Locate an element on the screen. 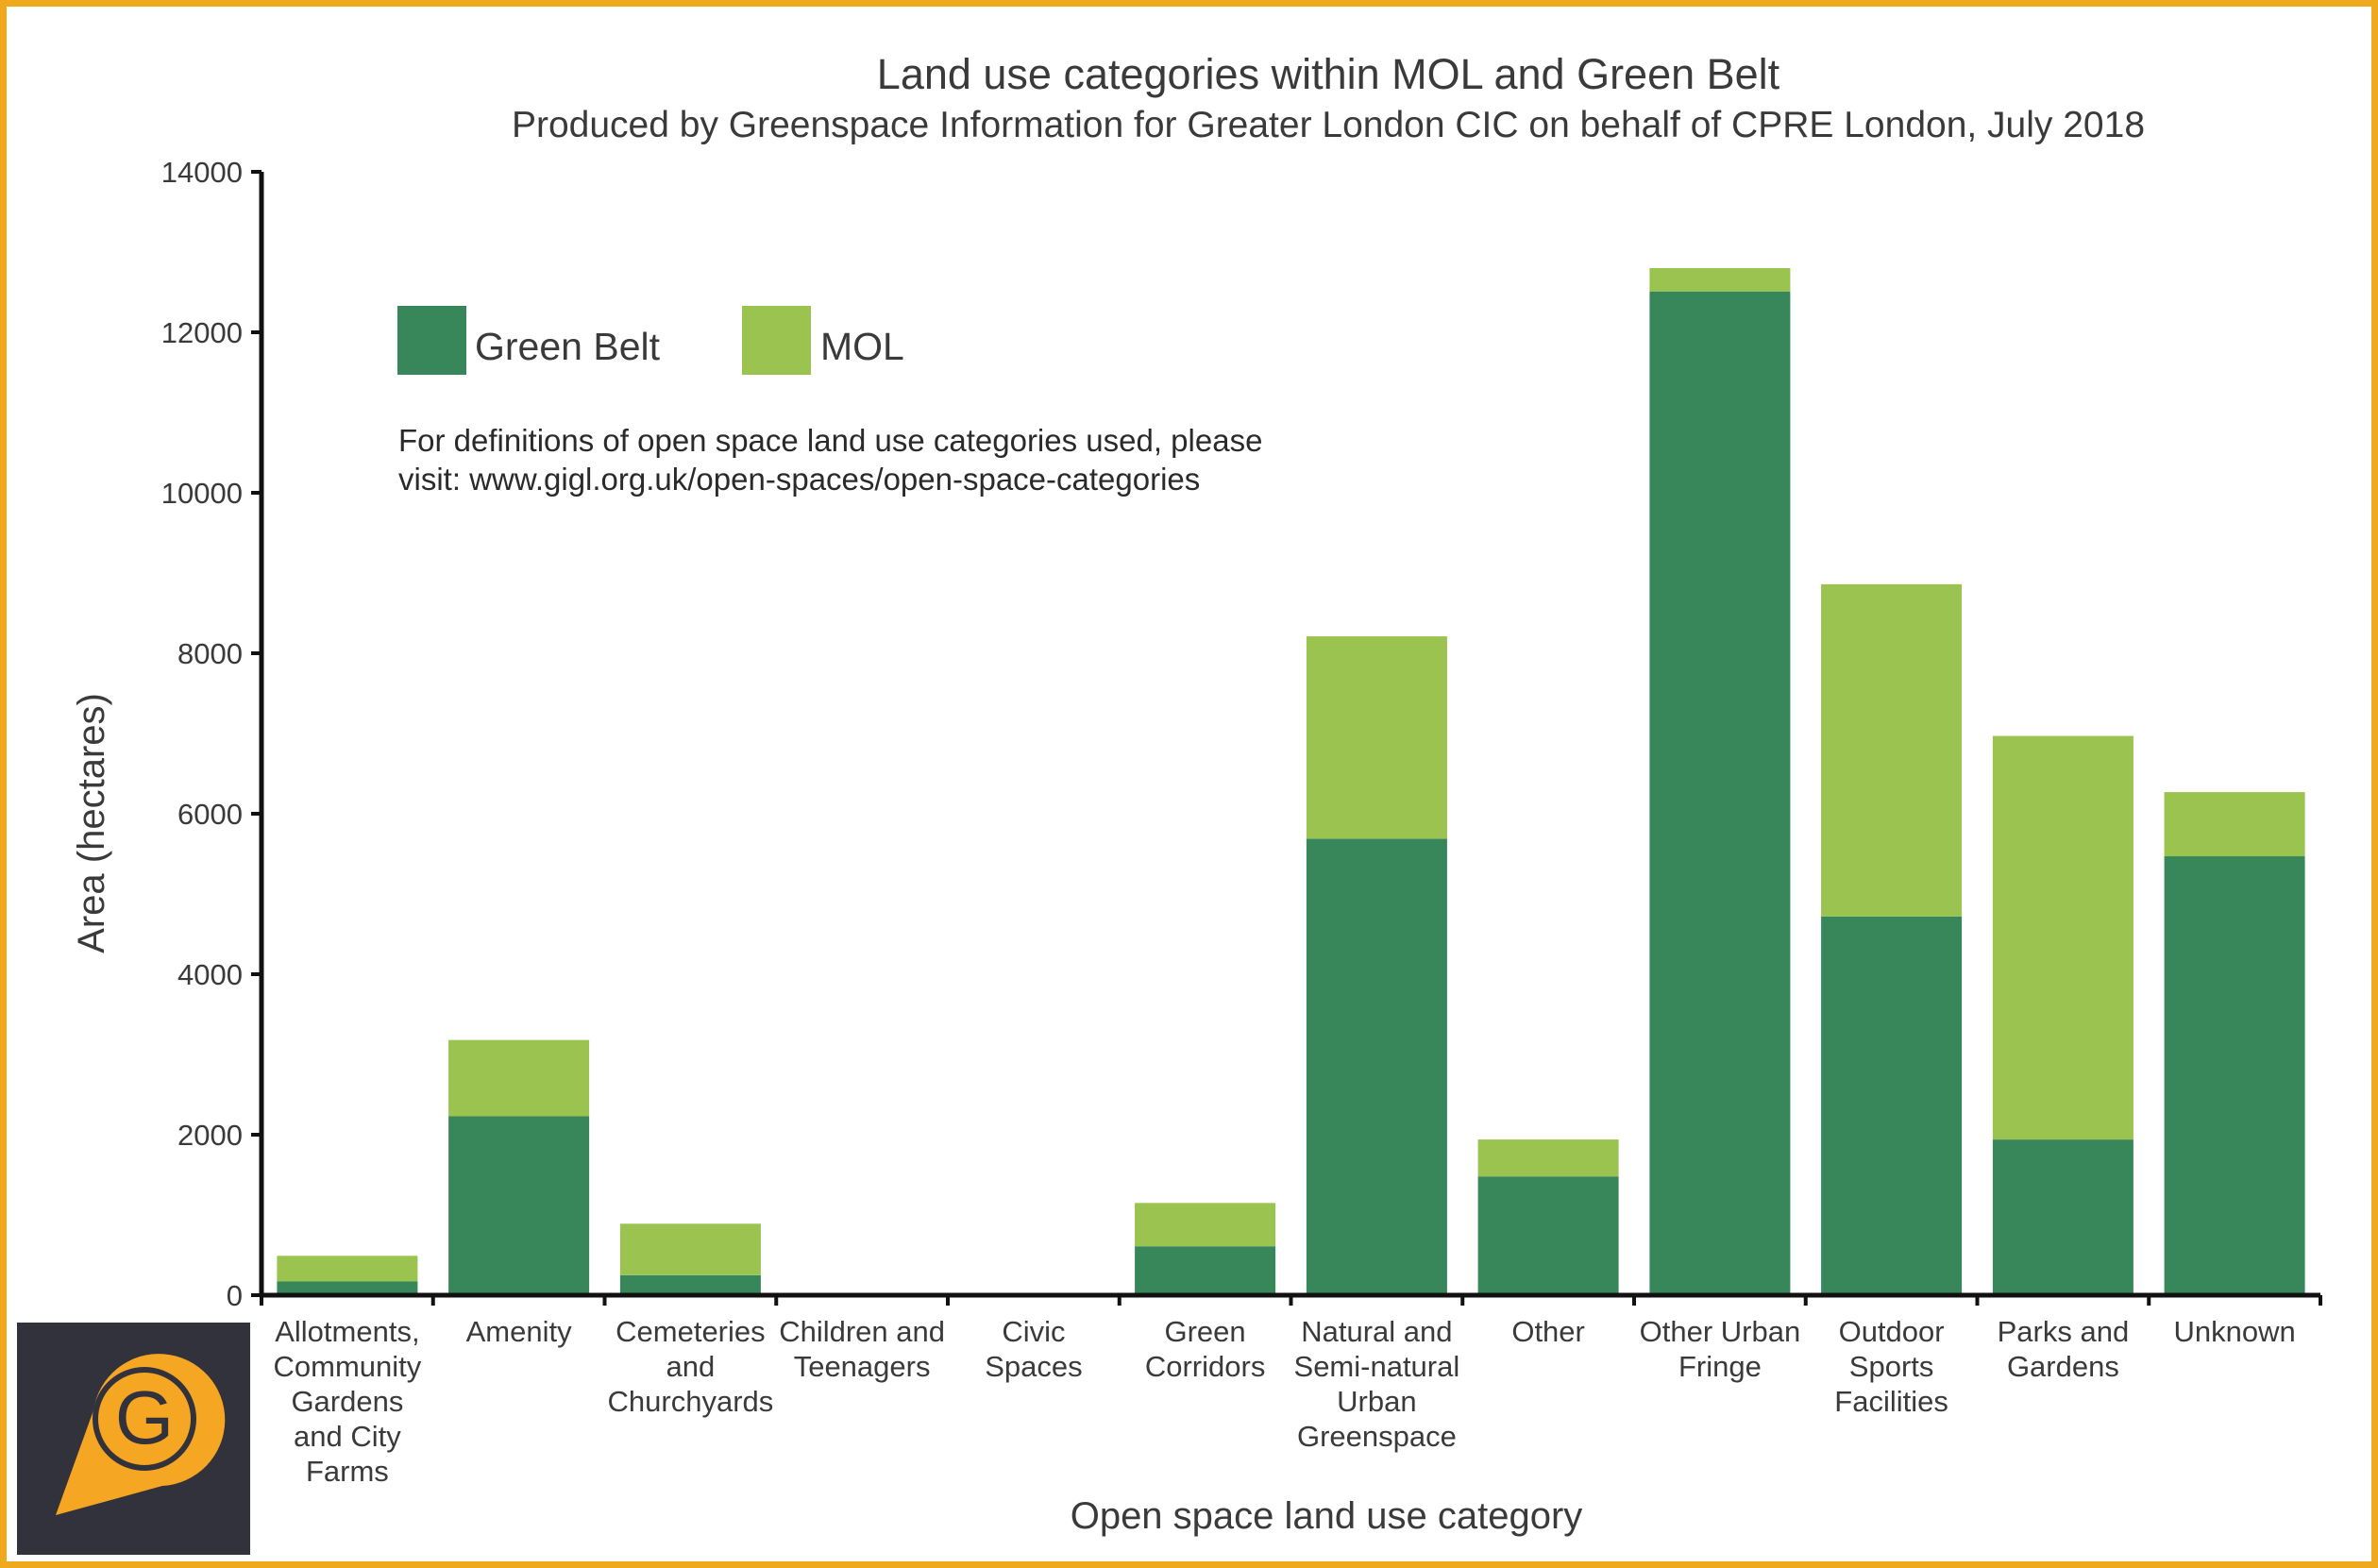 The height and width of the screenshot is (1568, 2378). y-tick-label: 12000 is located at coordinates (202, 333).